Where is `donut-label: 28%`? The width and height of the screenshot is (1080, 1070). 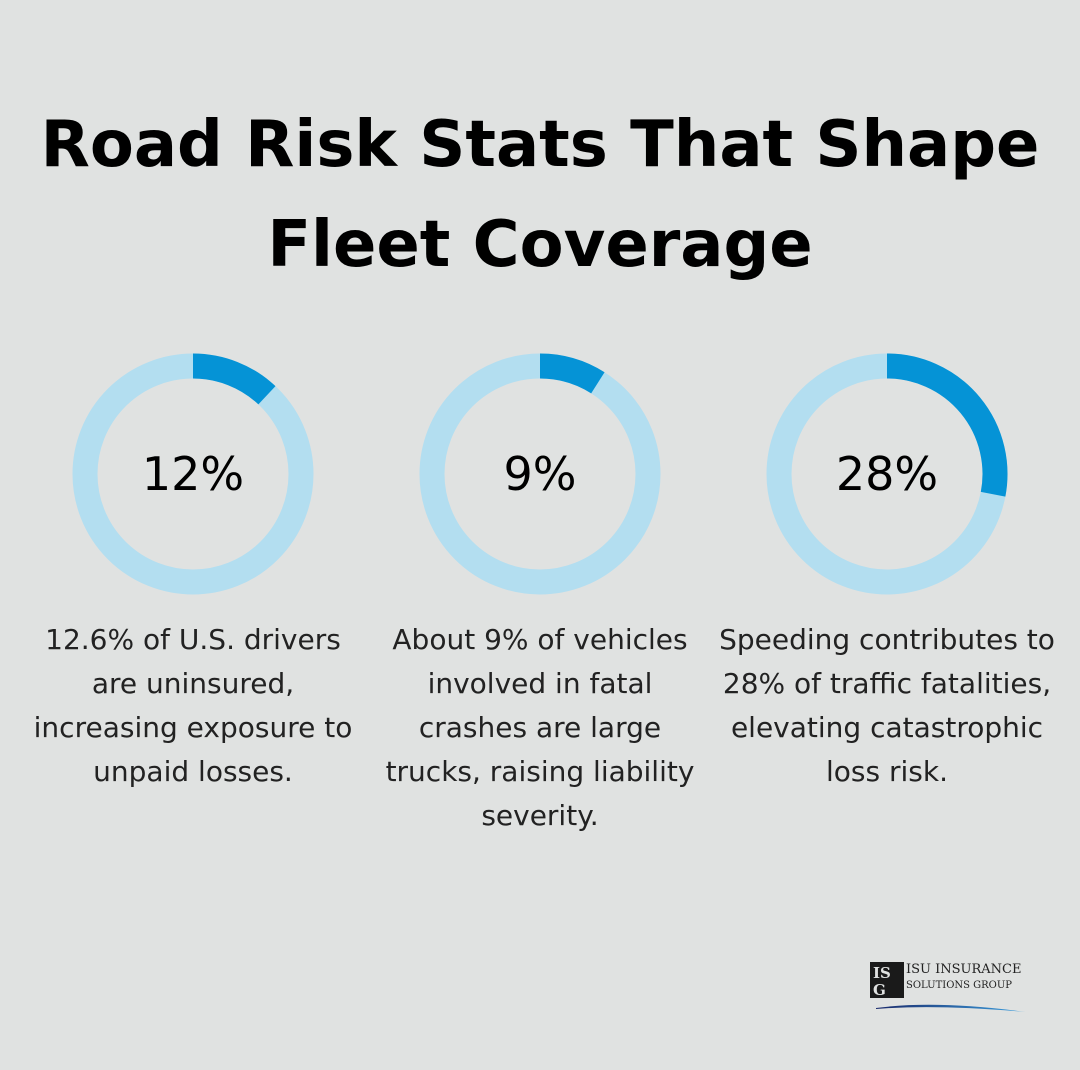
donut-label: 28% is located at coordinates (887, 474).